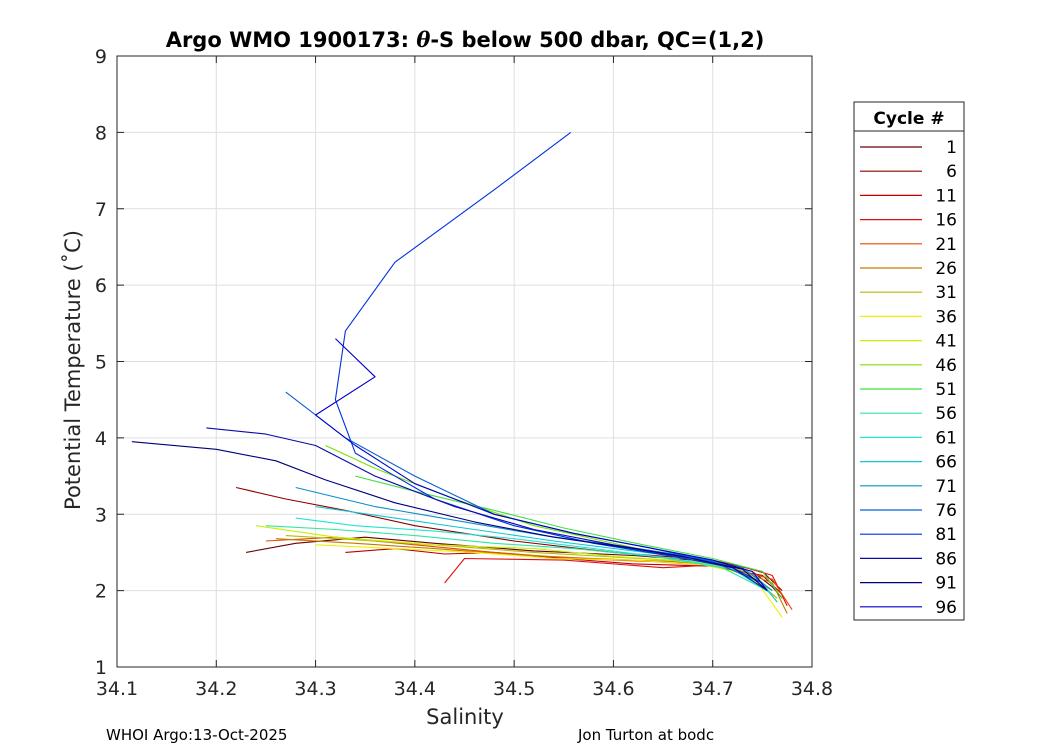 This screenshot has height=750, width=1050. I want to click on x-tick-label: 34.3, so click(315, 689).